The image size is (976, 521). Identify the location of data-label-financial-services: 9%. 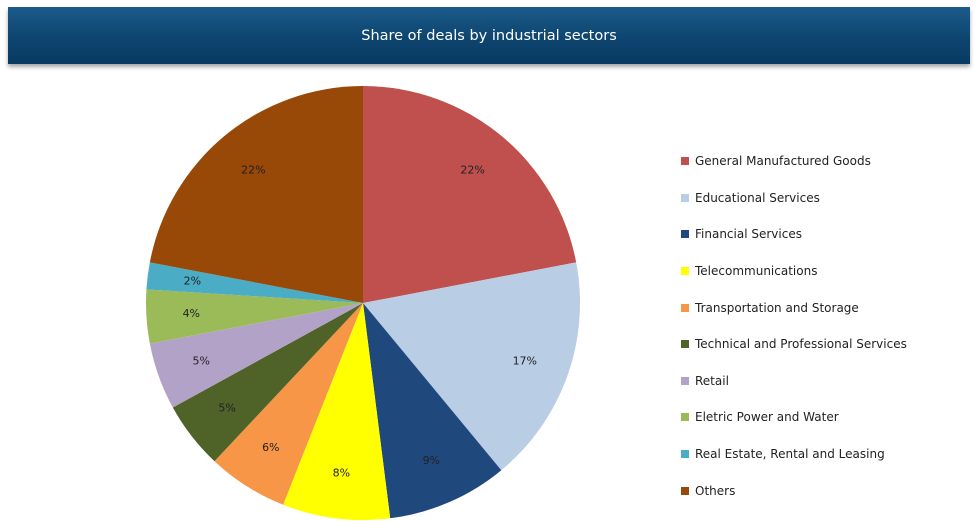
(431, 460).